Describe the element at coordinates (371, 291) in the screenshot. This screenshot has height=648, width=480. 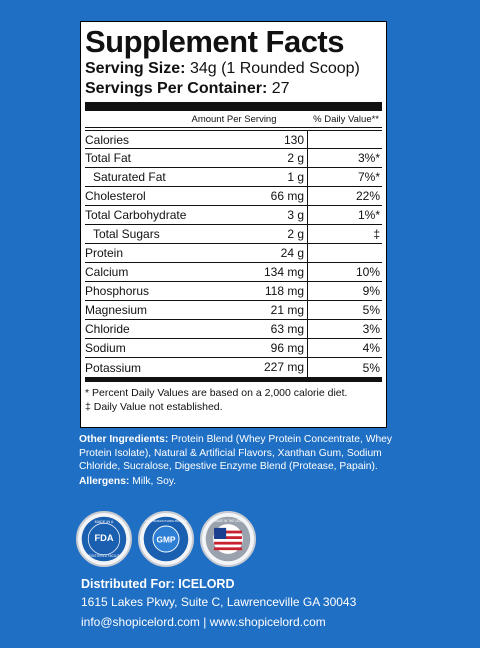
I see `nutrient-daily-value: 9%` at that location.